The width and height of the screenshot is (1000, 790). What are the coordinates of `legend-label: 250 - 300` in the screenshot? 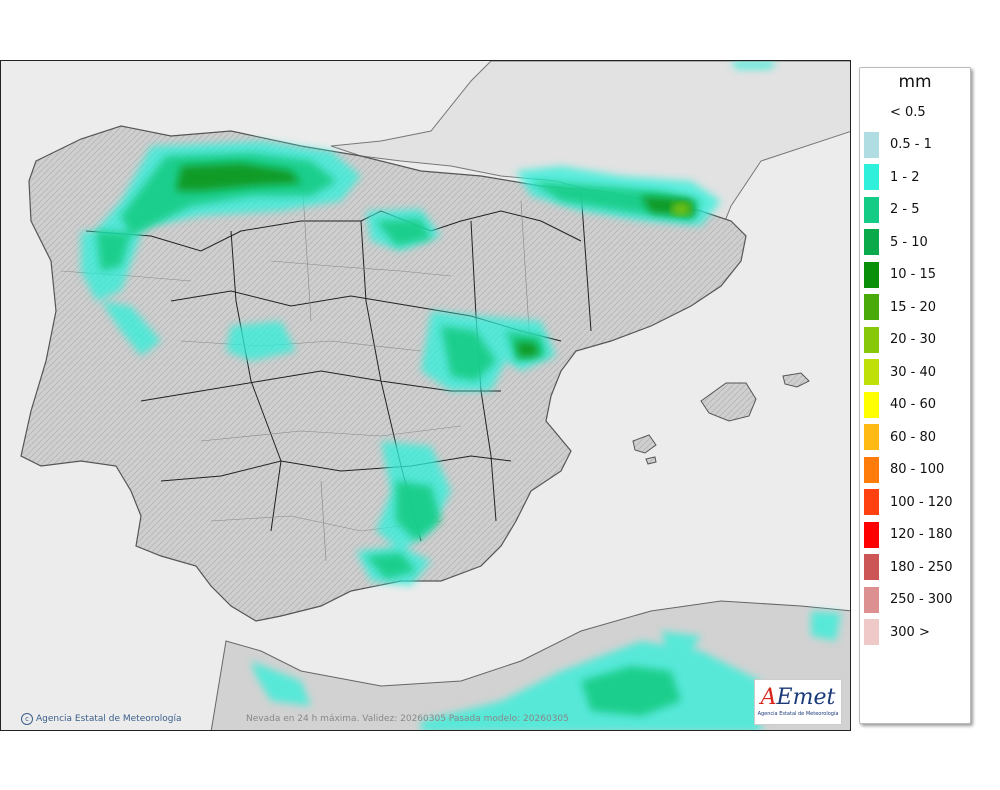 It's located at (921, 600).